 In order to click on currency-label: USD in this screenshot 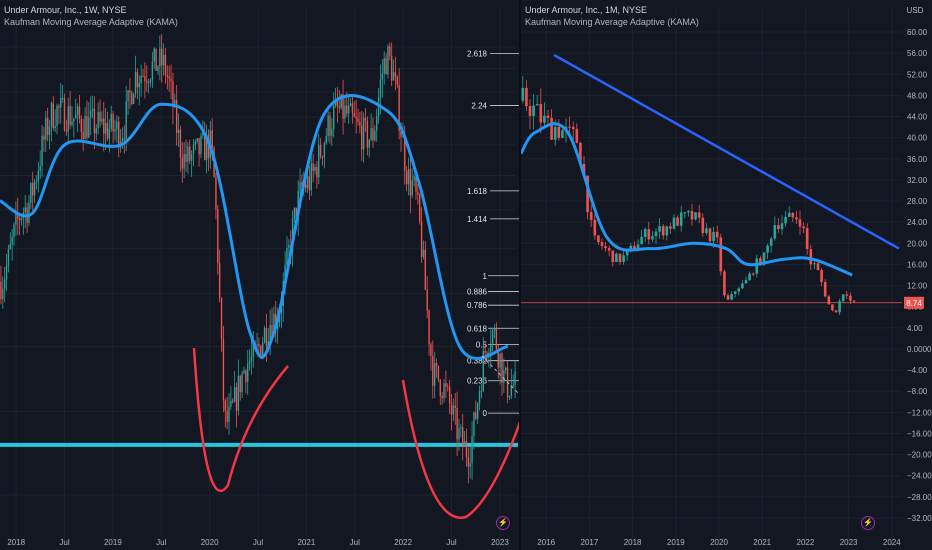, I will do `click(915, 10)`.